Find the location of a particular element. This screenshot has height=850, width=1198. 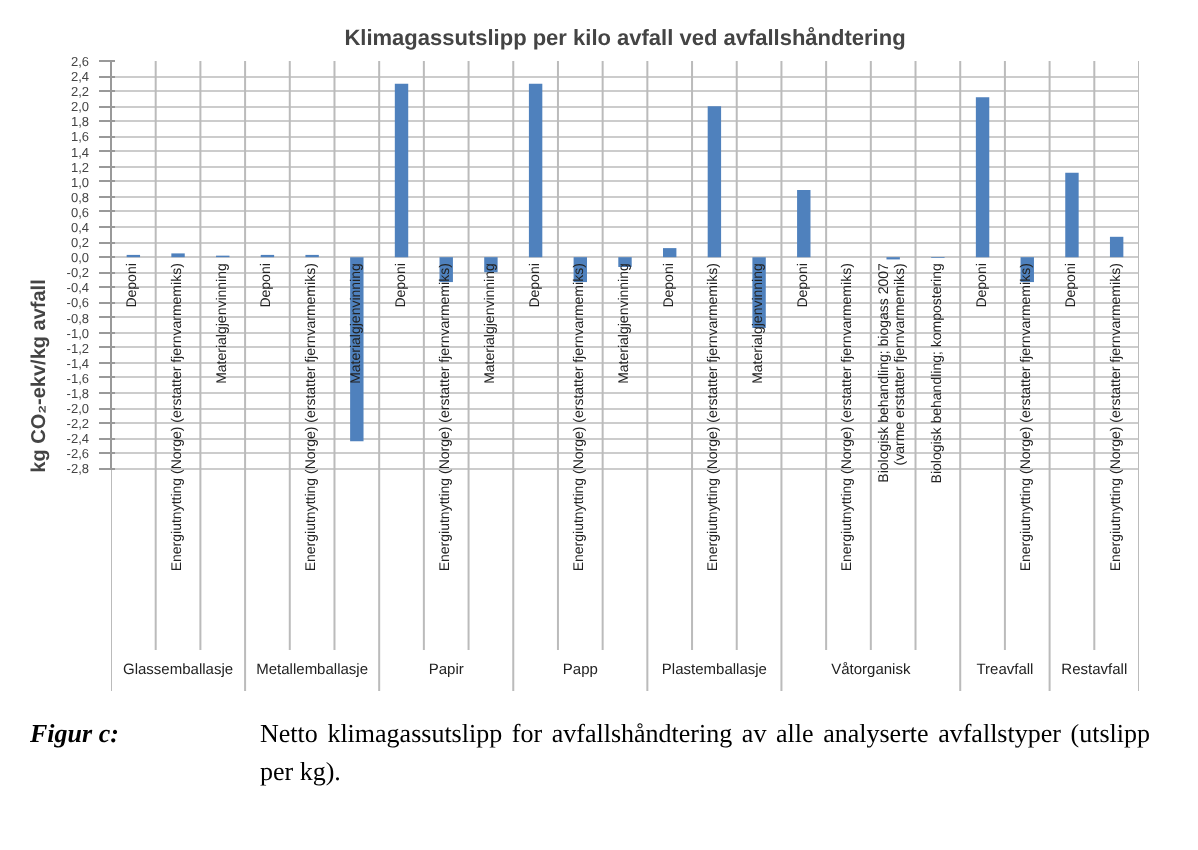

text: Netto klimagassutslipp for avfallshåndtering av alle analyserte avfallstyper (utslipp per kg). is located at coordinates (705, 753).